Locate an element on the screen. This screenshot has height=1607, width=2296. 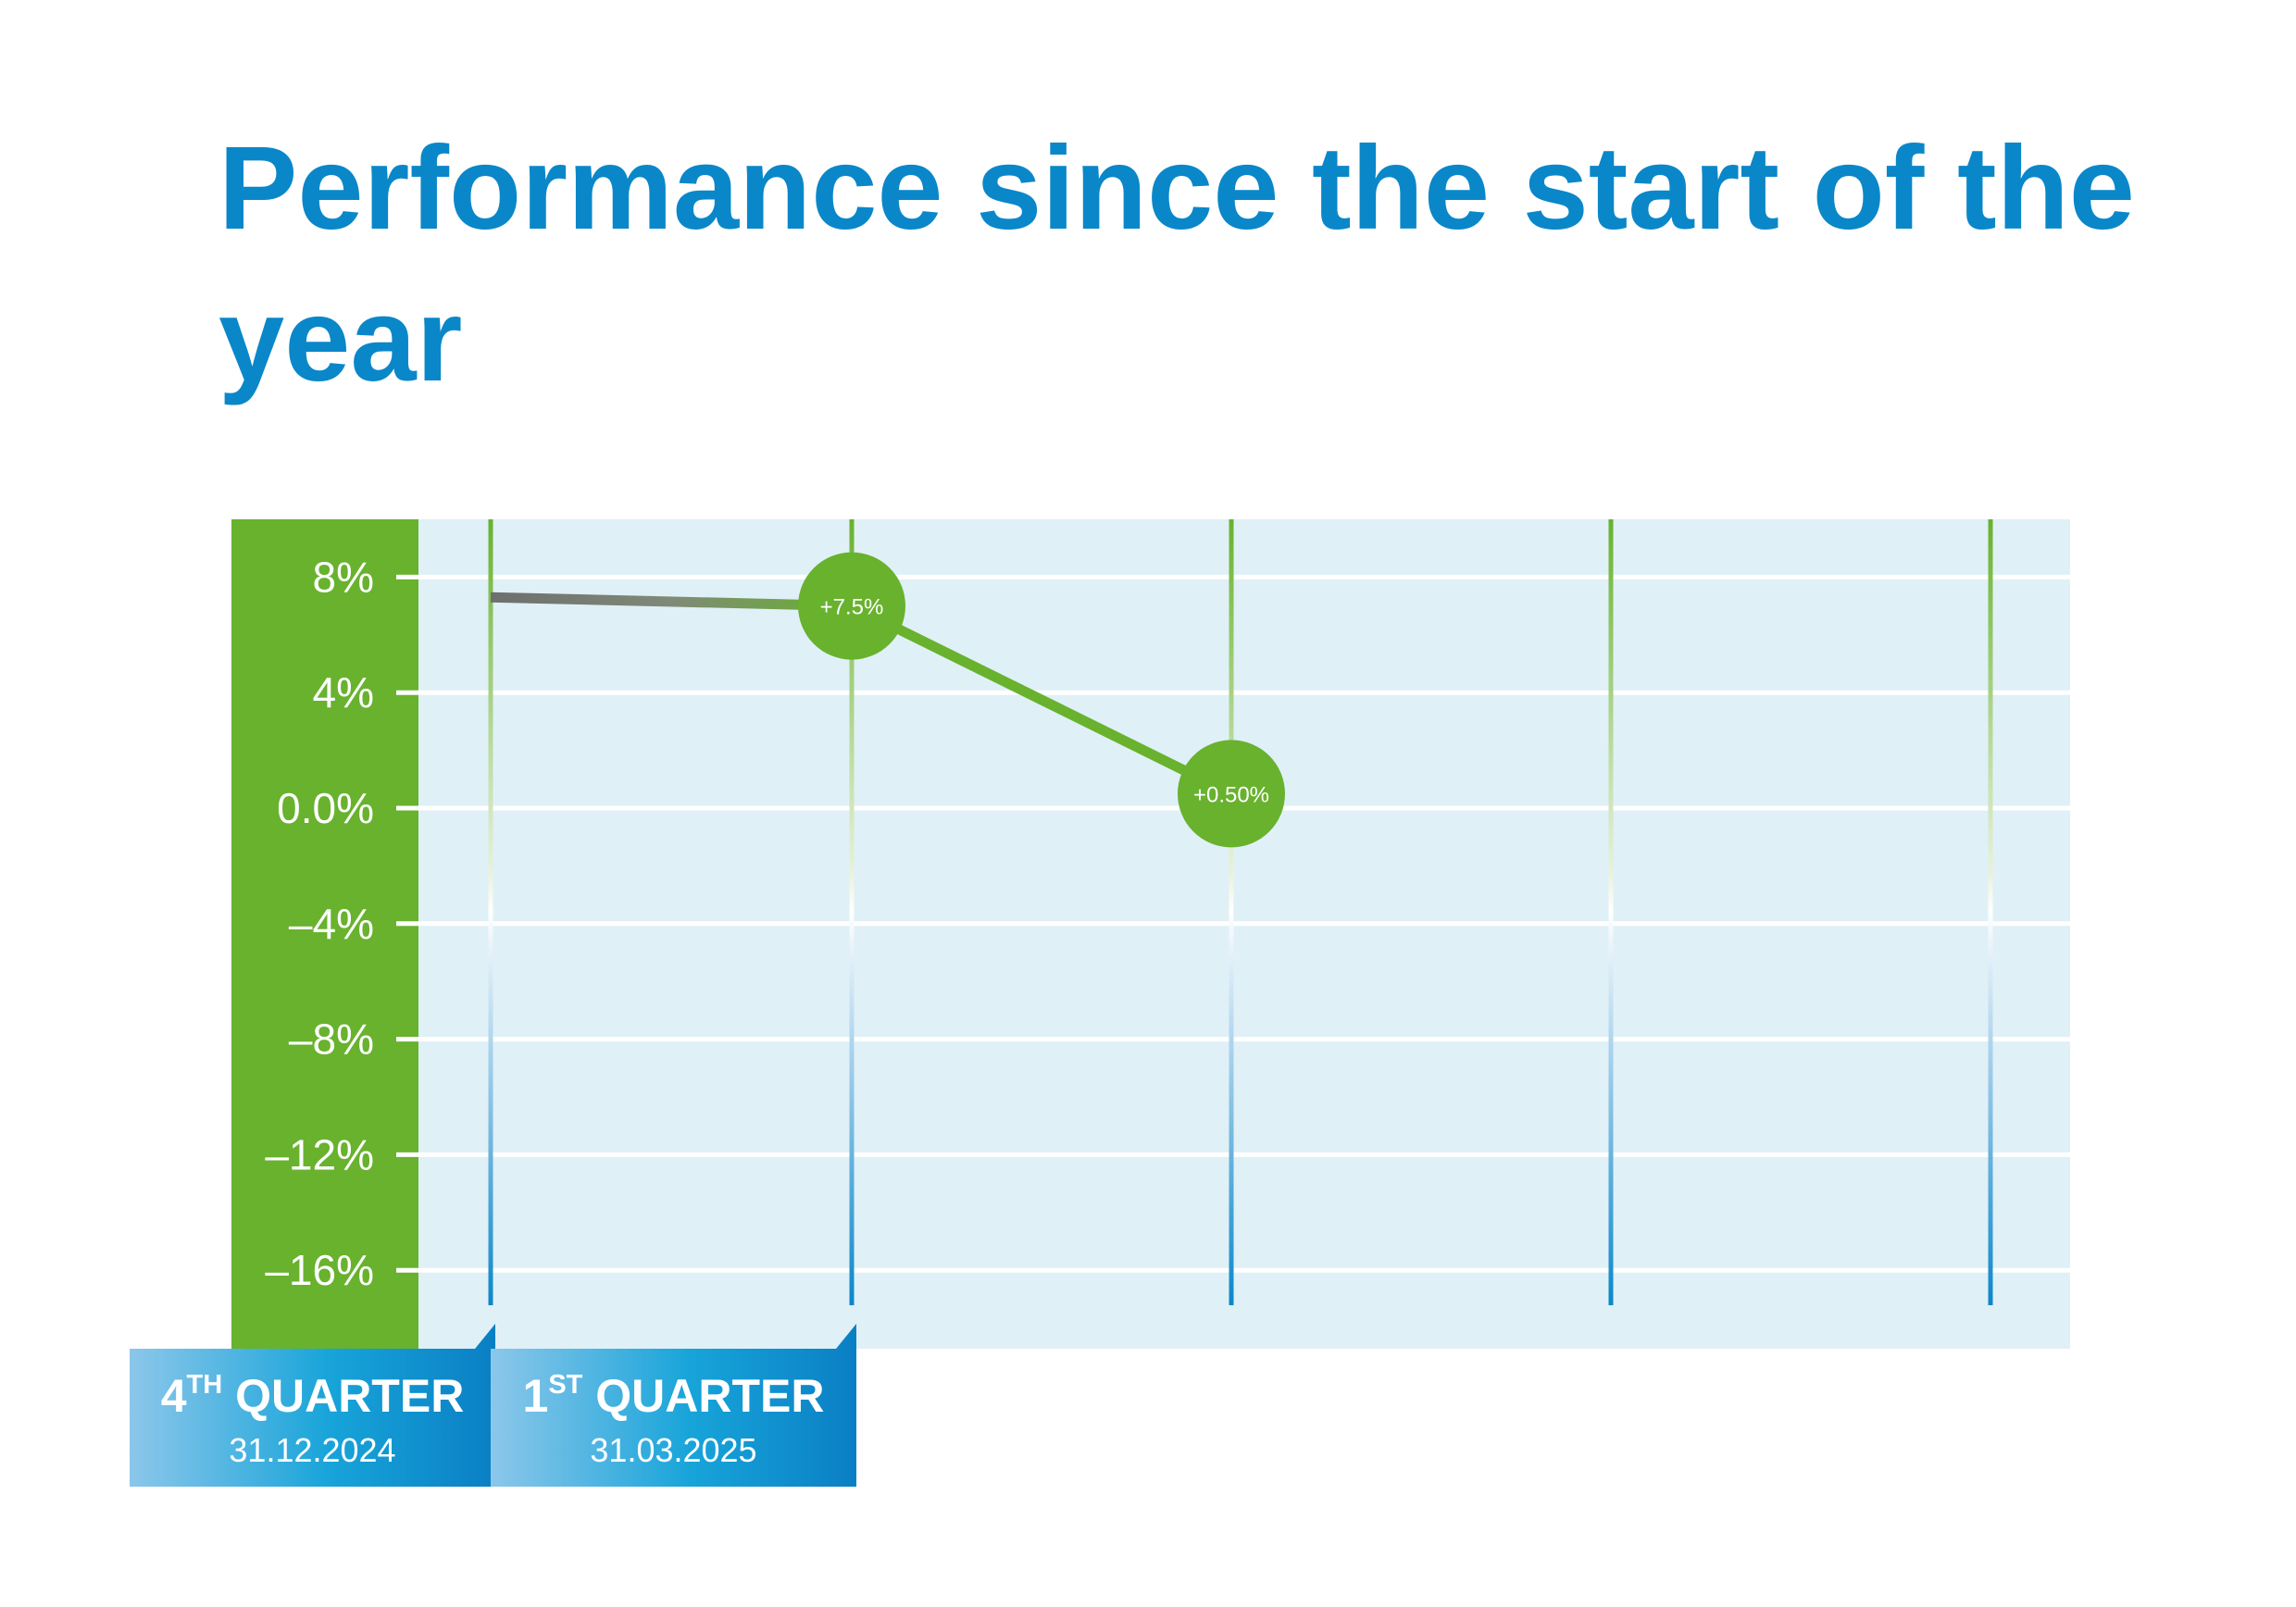
y-tick-label: –16% is located at coordinates (319, 1270).